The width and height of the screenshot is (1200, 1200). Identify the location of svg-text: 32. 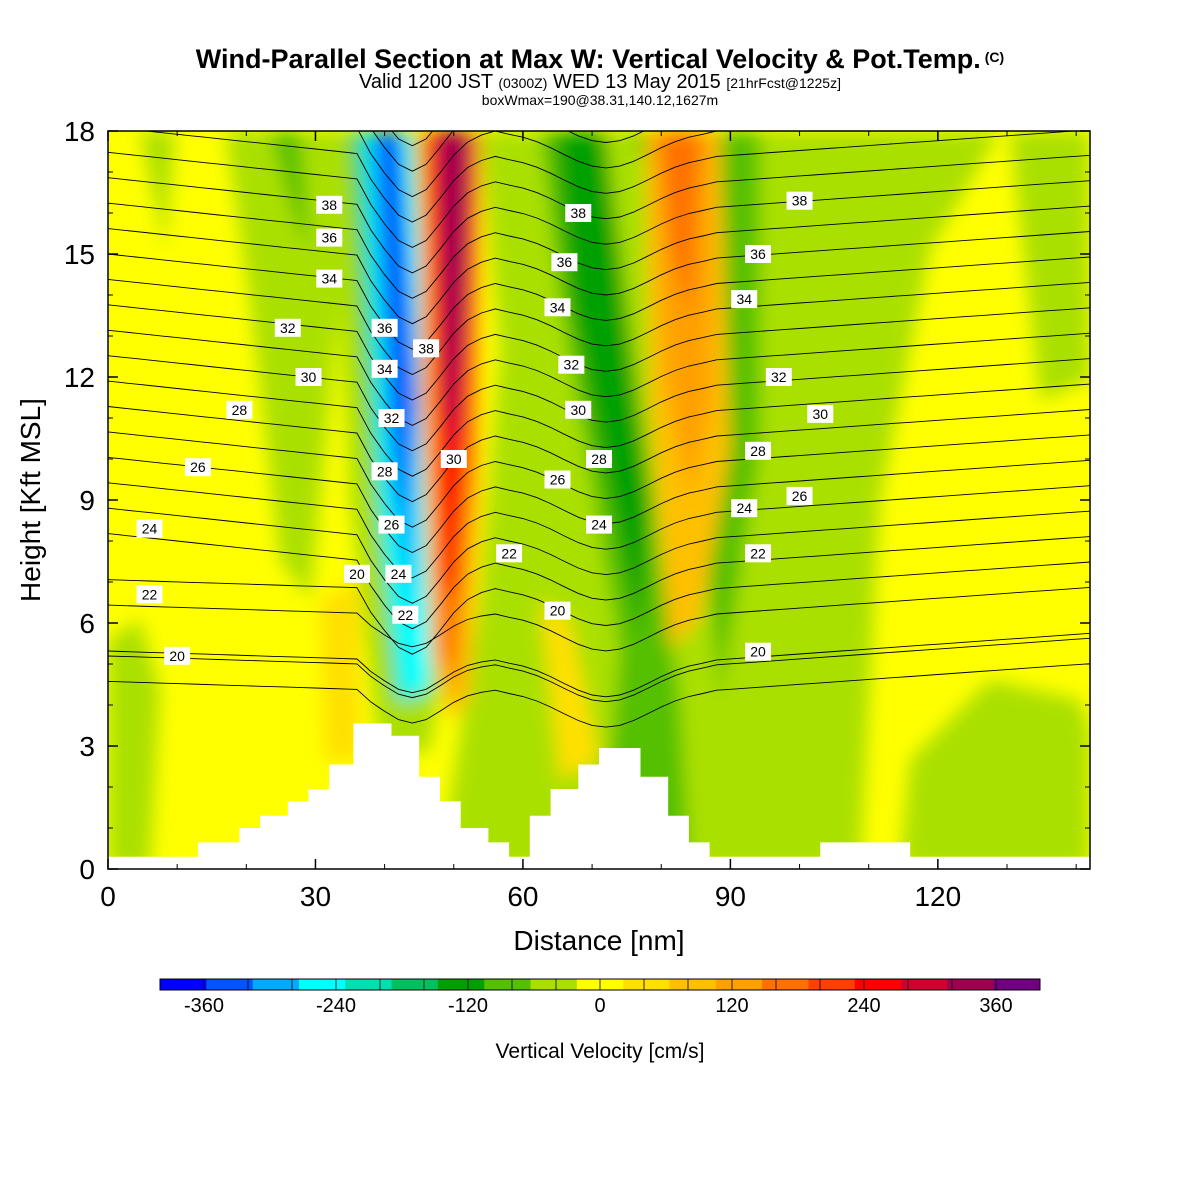
(779, 377).